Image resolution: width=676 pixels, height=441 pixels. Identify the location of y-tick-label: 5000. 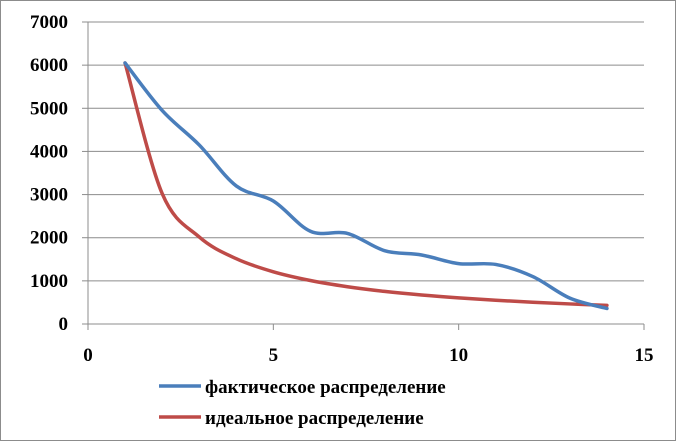
(49, 108).